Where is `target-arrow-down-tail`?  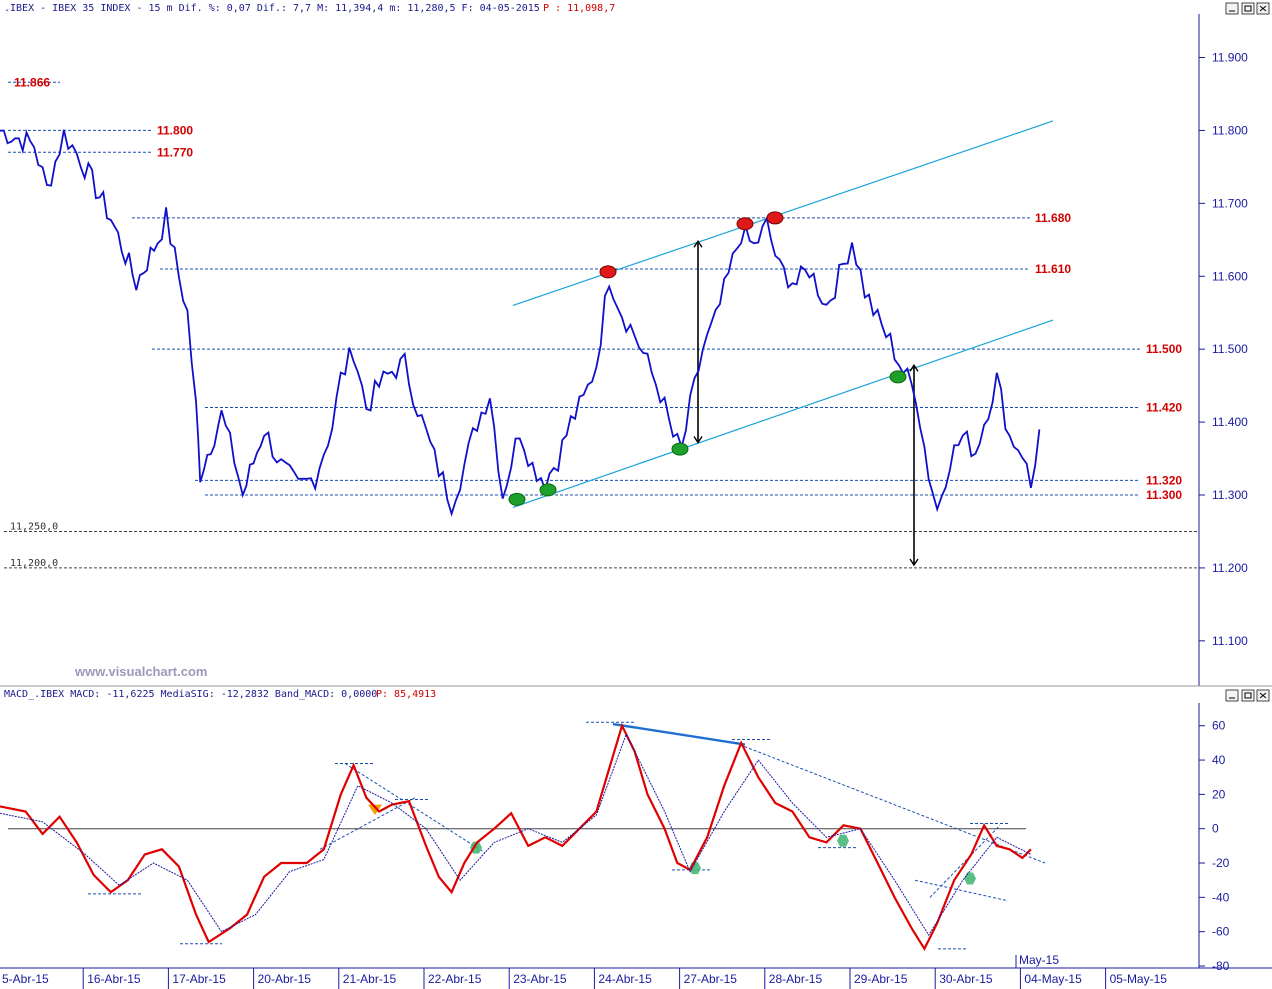
target-arrow-down-tail is located at coordinates (914, 562).